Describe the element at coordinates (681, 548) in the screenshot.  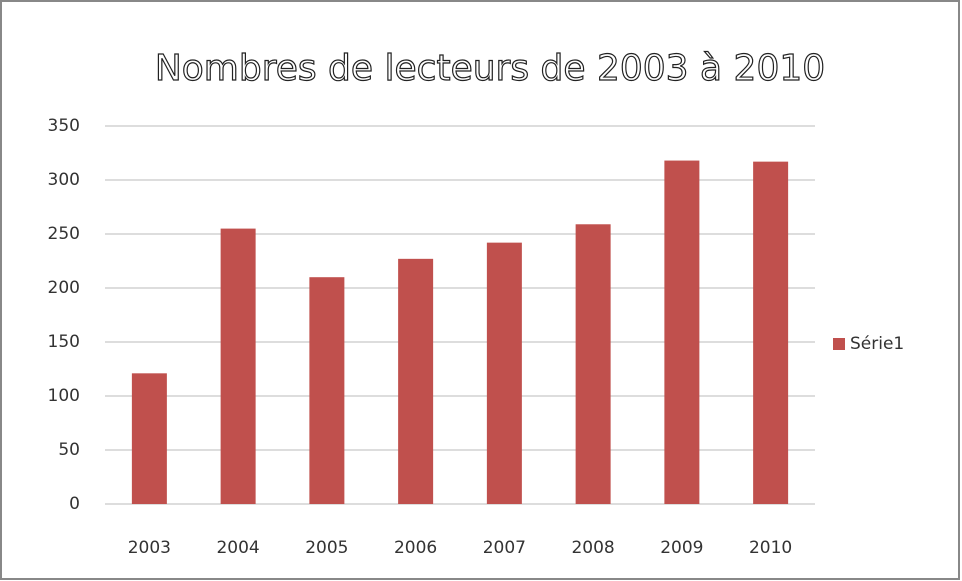
I see `x-tick-label: 2009` at that location.